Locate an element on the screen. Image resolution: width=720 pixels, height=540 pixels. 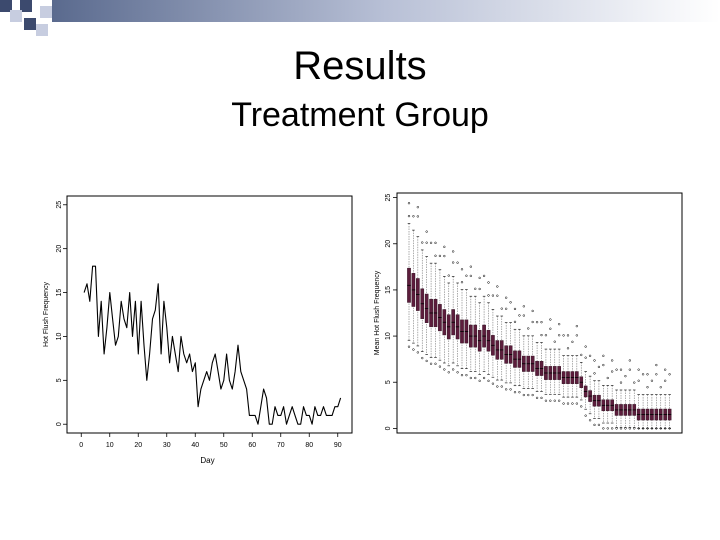
x-axis-label: Day is located at coordinates (207, 460).